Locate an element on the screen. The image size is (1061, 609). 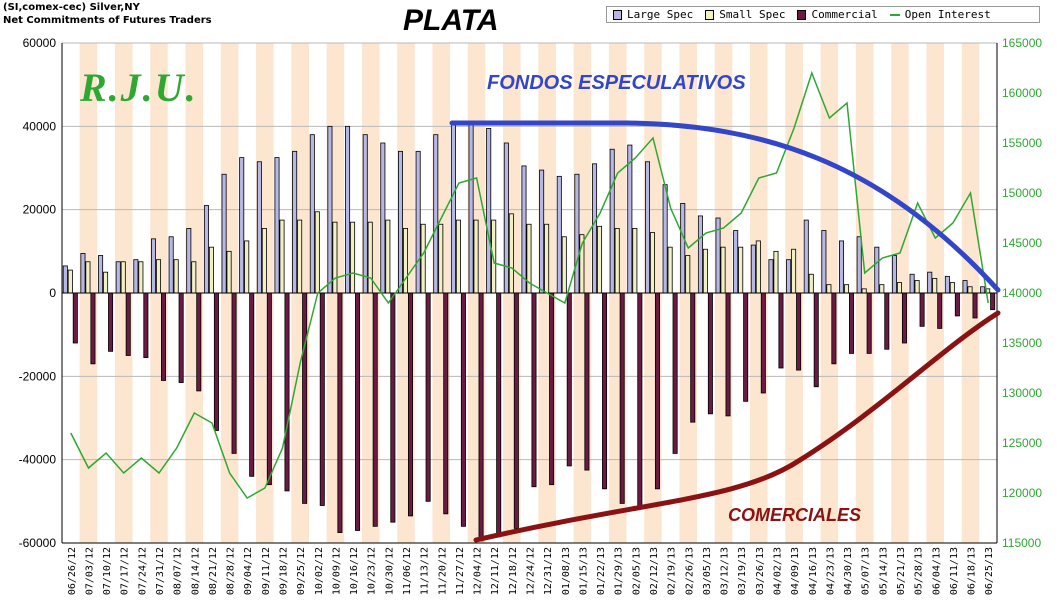
x-tick-label: 02/19/13 is located at coordinates (672, 571).